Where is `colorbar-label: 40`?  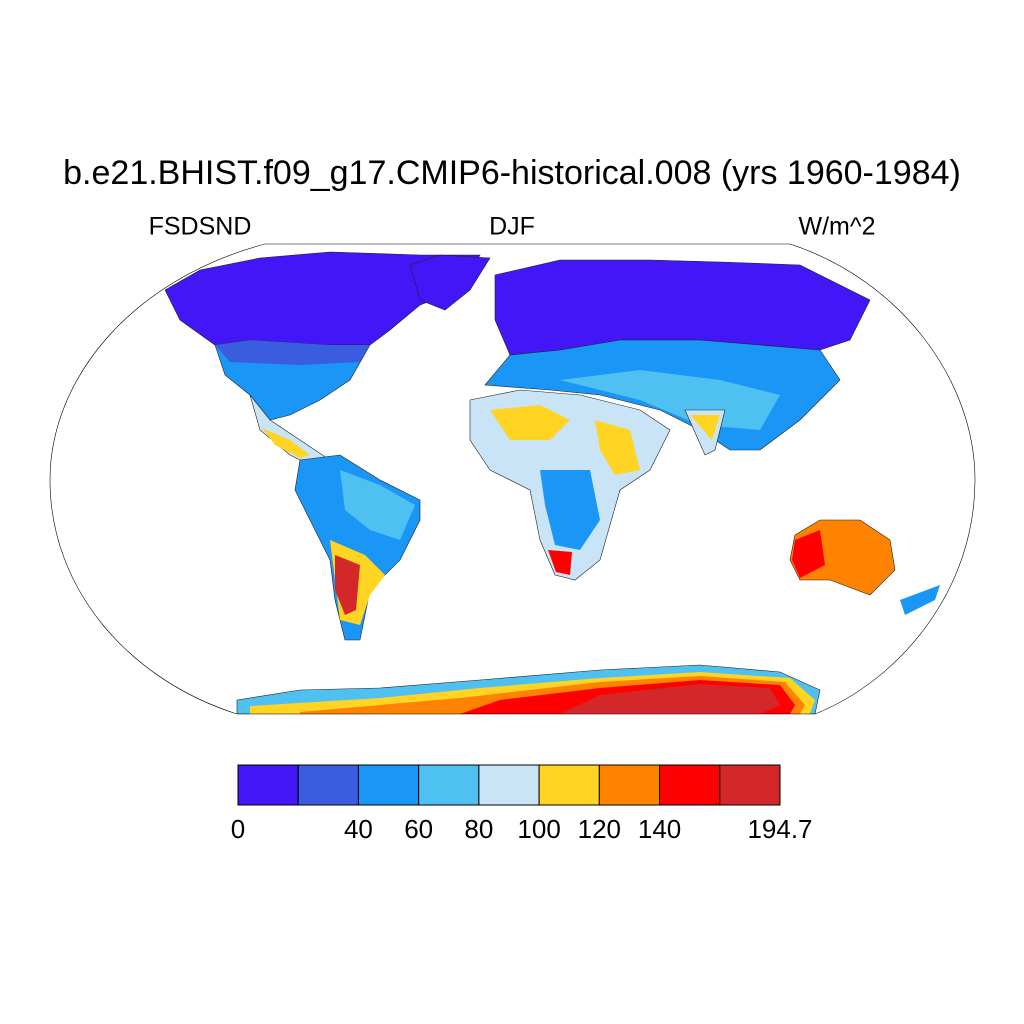
colorbar-label: 40 is located at coordinates (358, 829).